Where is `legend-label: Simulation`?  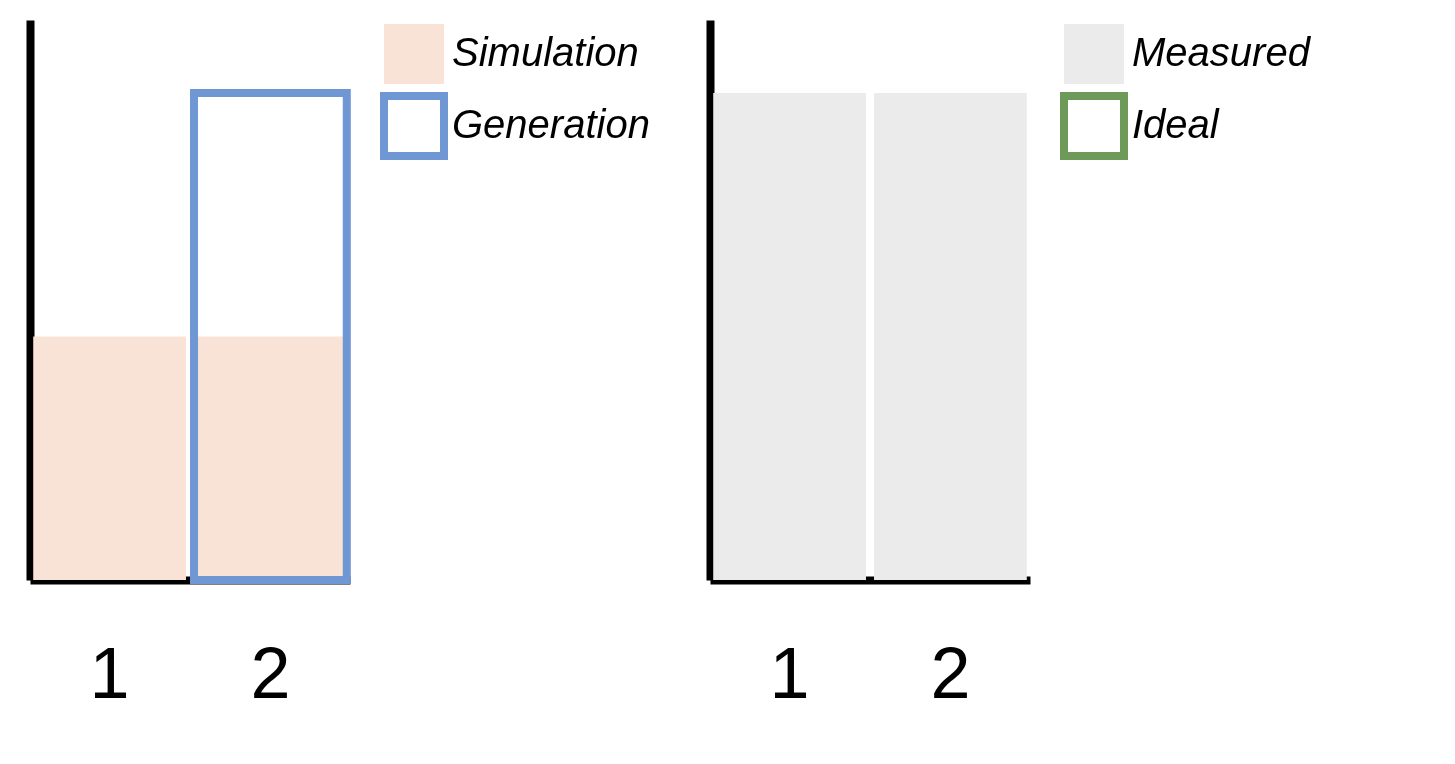
legend-label: Simulation is located at coordinates (545, 52).